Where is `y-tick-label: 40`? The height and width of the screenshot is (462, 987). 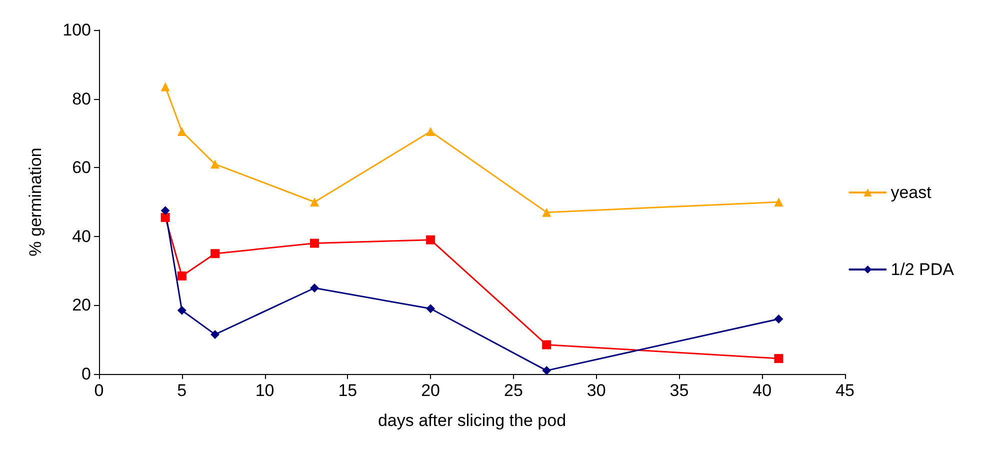 y-tick-label: 40 is located at coordinates (81, 236).